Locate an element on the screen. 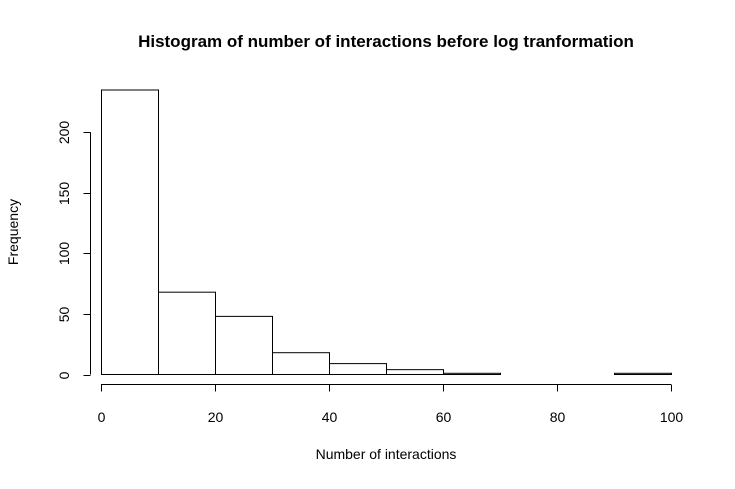 The height and width of the screenshot is (489, 735). y-tick-label-0: 0 is located at coordinates (64, 375).